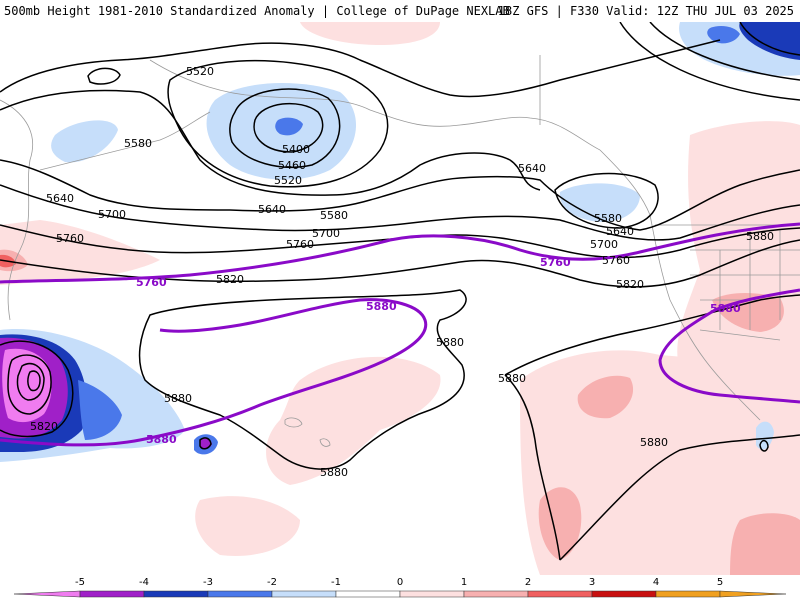 Image resolution: width=800 pixels, height=600 pixels. What do you see at coordinates (599, 202) in the screenshot?
I see `anomaly-negative-1-bc` at bounding box center [599, 202].